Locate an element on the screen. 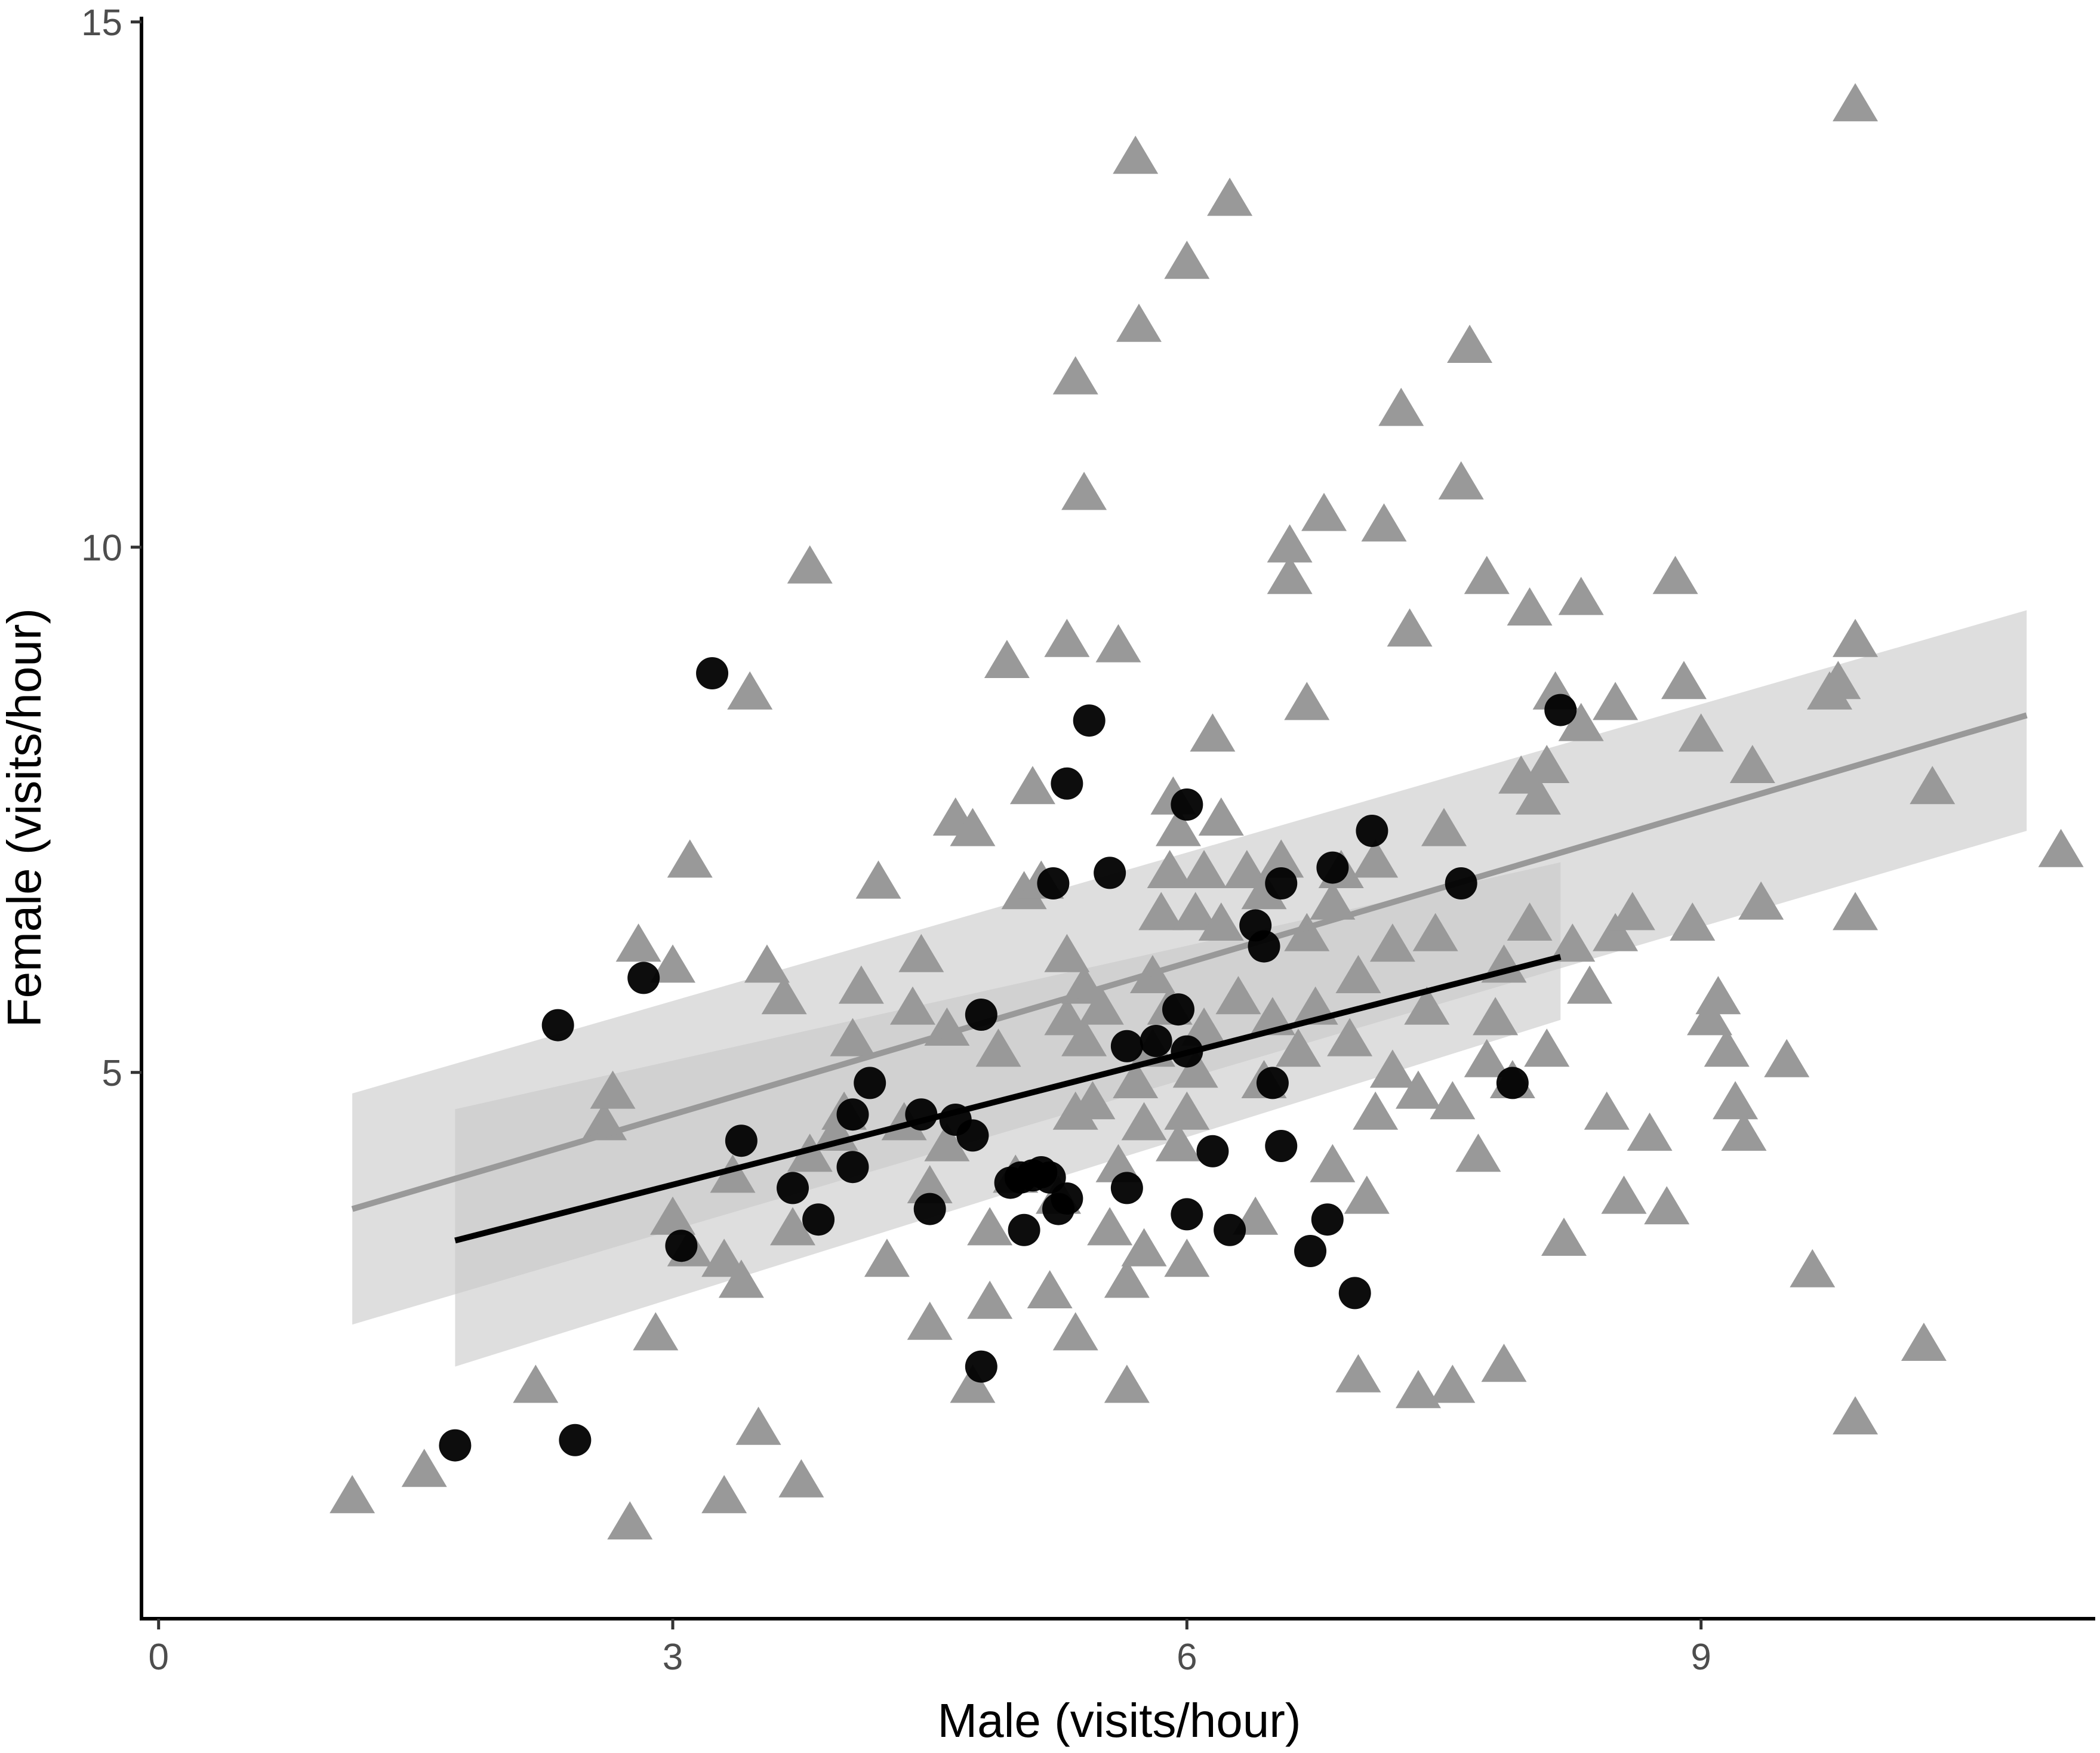 This screenshot has height=1753, width=2100. y-tick-label: 5 is located at coordinates (112, 1074).